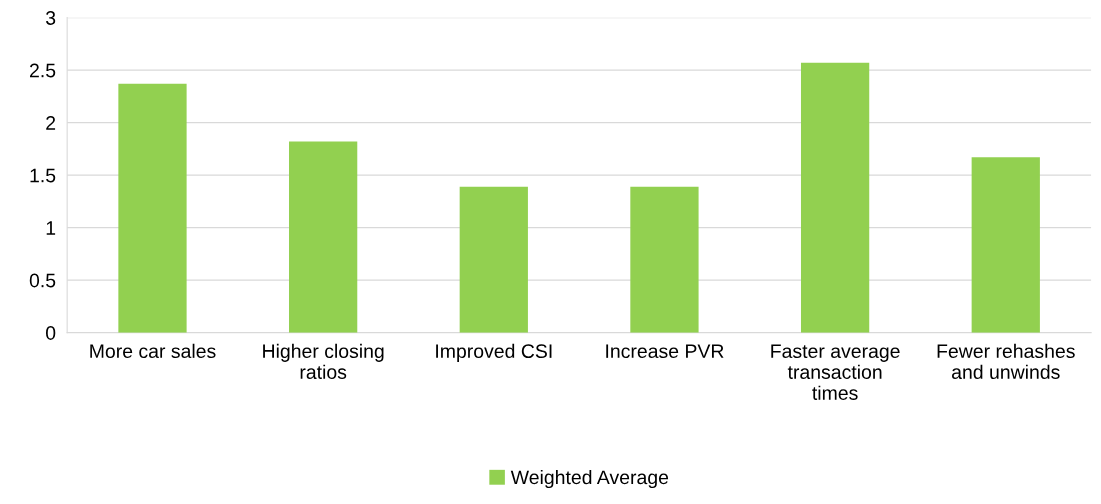  I want to click on legend-label: Weighted Average, so click(589, 479).